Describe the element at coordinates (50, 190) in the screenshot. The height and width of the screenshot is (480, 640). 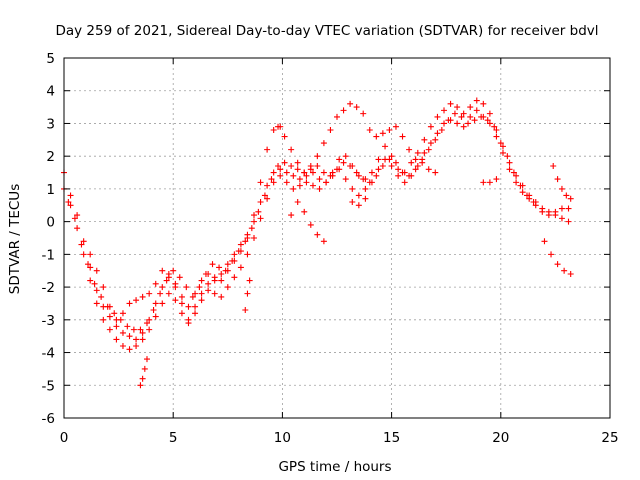
I see `y-tick-label: 1` at that location.